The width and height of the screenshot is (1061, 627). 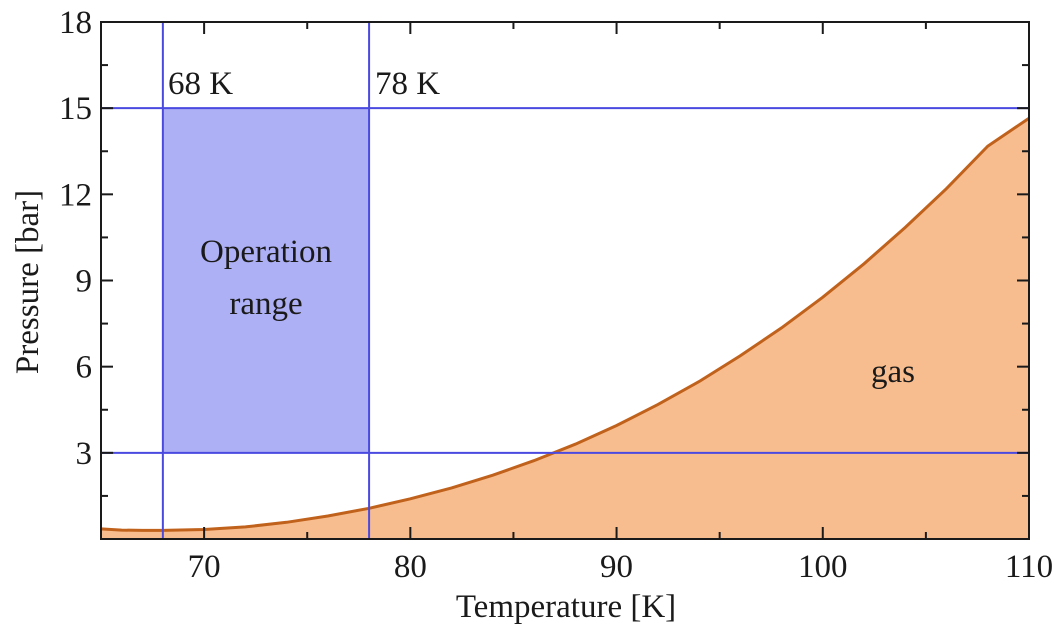 What do you see at coordinates (266, 280) in the screenshot?
I see `operation-range-region` at bounding box center [266, 280].